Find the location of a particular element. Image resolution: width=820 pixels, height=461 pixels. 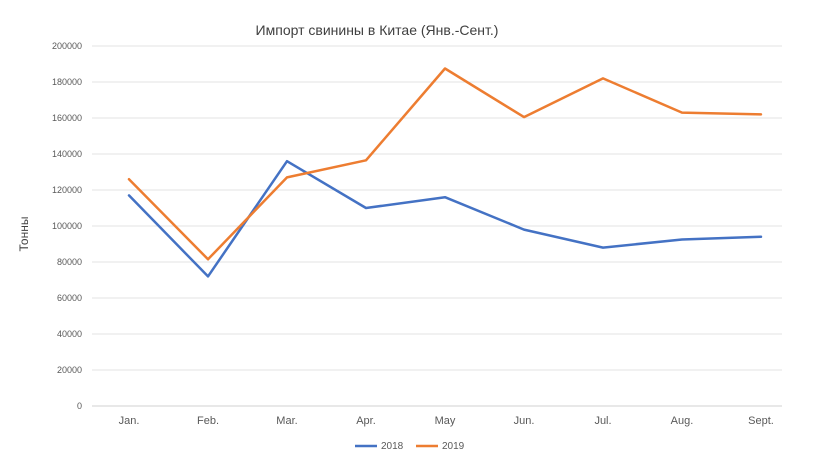

y-tick-label: 20000 is located at coordinates (69, 370).